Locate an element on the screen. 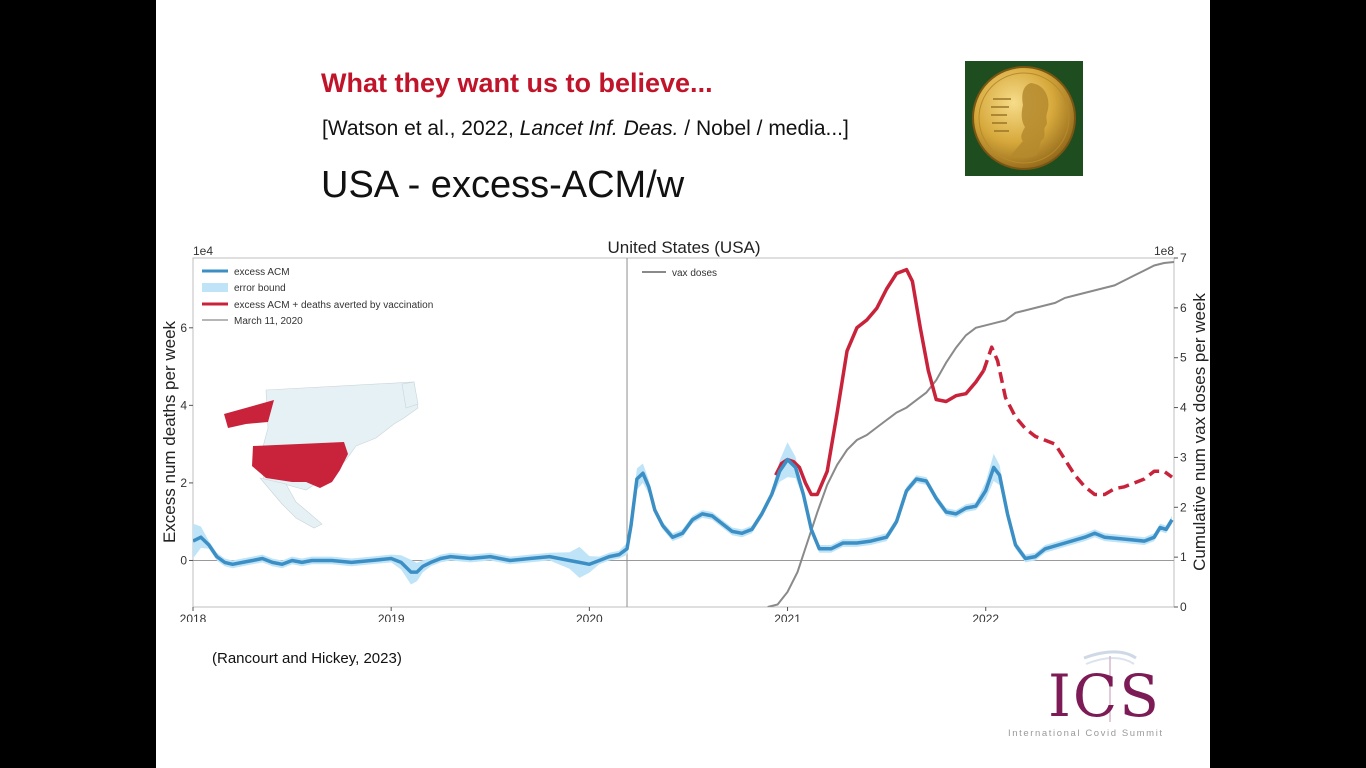  y2-tick-label: 3 is located at coordinates (1183, 457).